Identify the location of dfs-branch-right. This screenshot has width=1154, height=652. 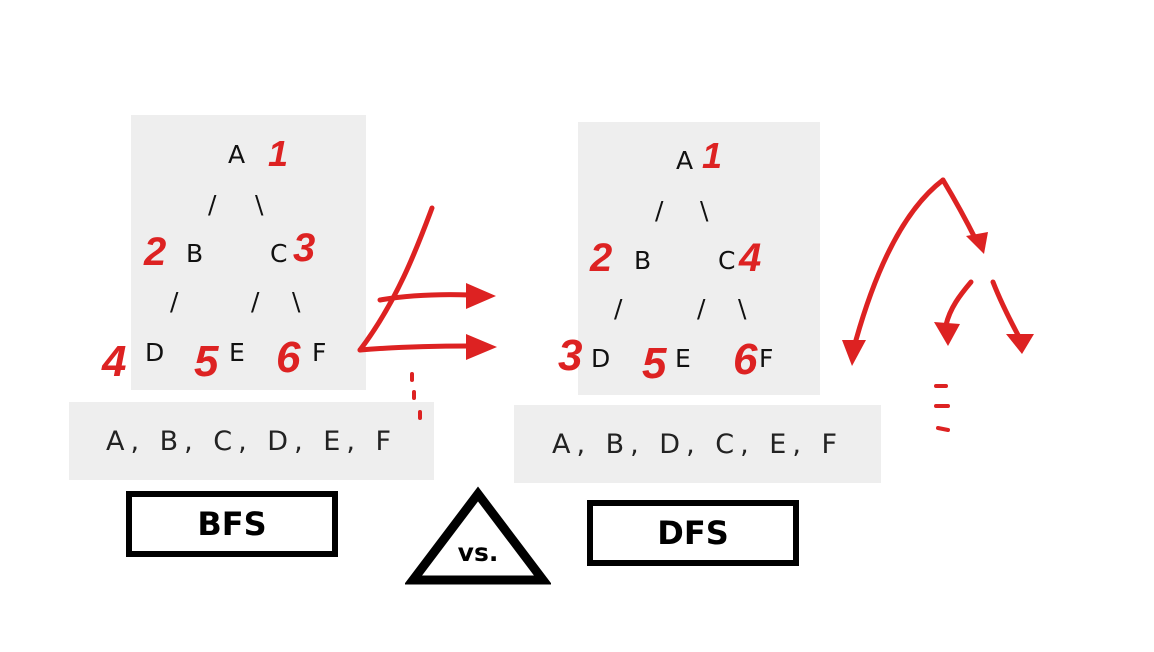
(959, 210).